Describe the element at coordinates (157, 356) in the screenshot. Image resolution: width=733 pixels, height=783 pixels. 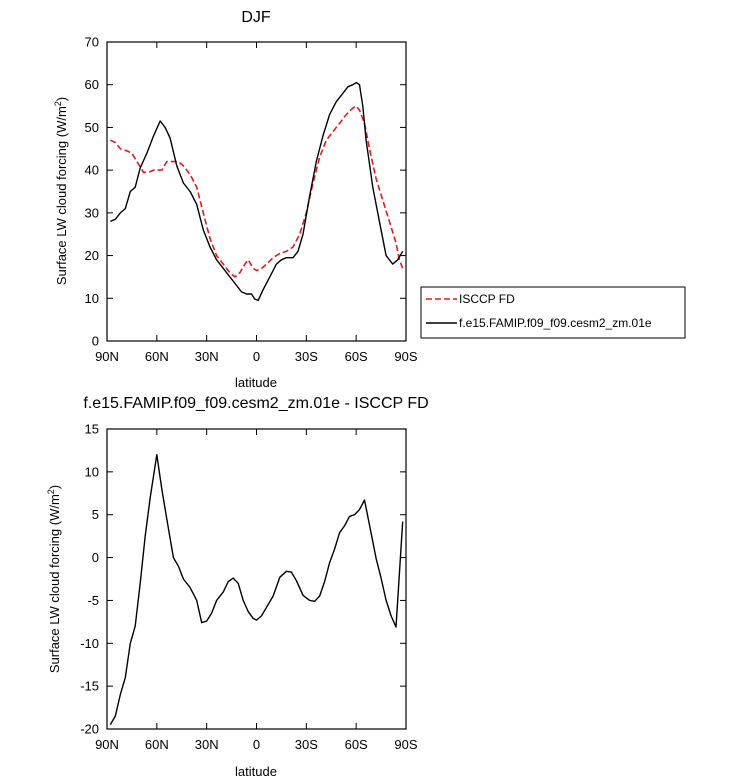
I see `top-xtick-label: 60N` at that location.